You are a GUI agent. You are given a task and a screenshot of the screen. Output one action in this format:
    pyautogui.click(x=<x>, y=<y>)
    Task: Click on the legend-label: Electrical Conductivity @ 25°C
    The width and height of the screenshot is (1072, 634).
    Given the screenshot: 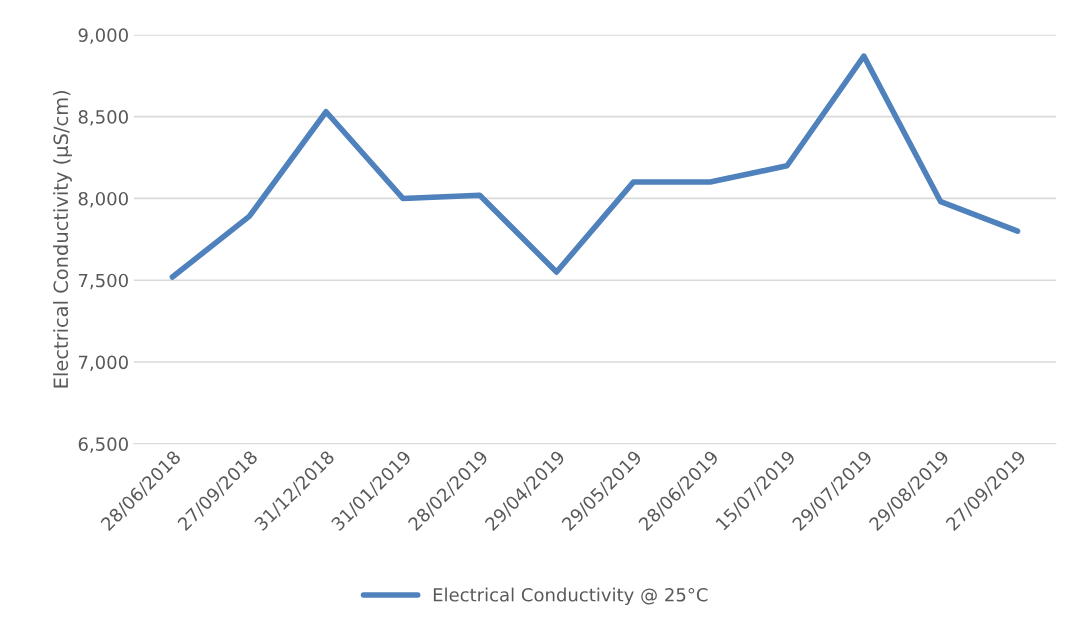 What is the action you would take?
    pyautogui.click(x=570, y=596)
    